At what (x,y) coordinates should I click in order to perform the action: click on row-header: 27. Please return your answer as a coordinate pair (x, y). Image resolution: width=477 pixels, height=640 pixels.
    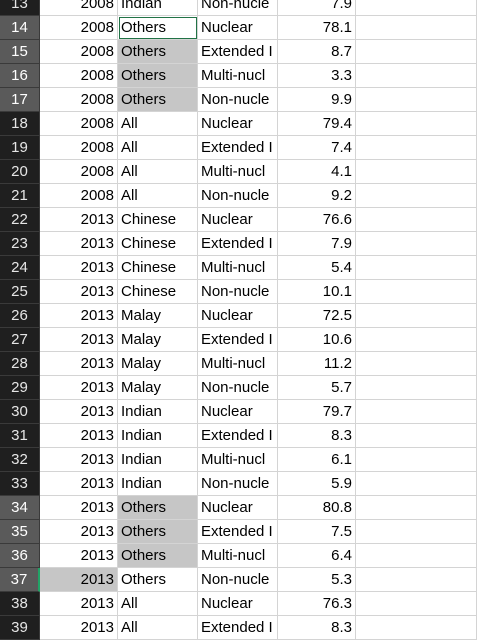
    Looking at the image, I should click on (20, 340).